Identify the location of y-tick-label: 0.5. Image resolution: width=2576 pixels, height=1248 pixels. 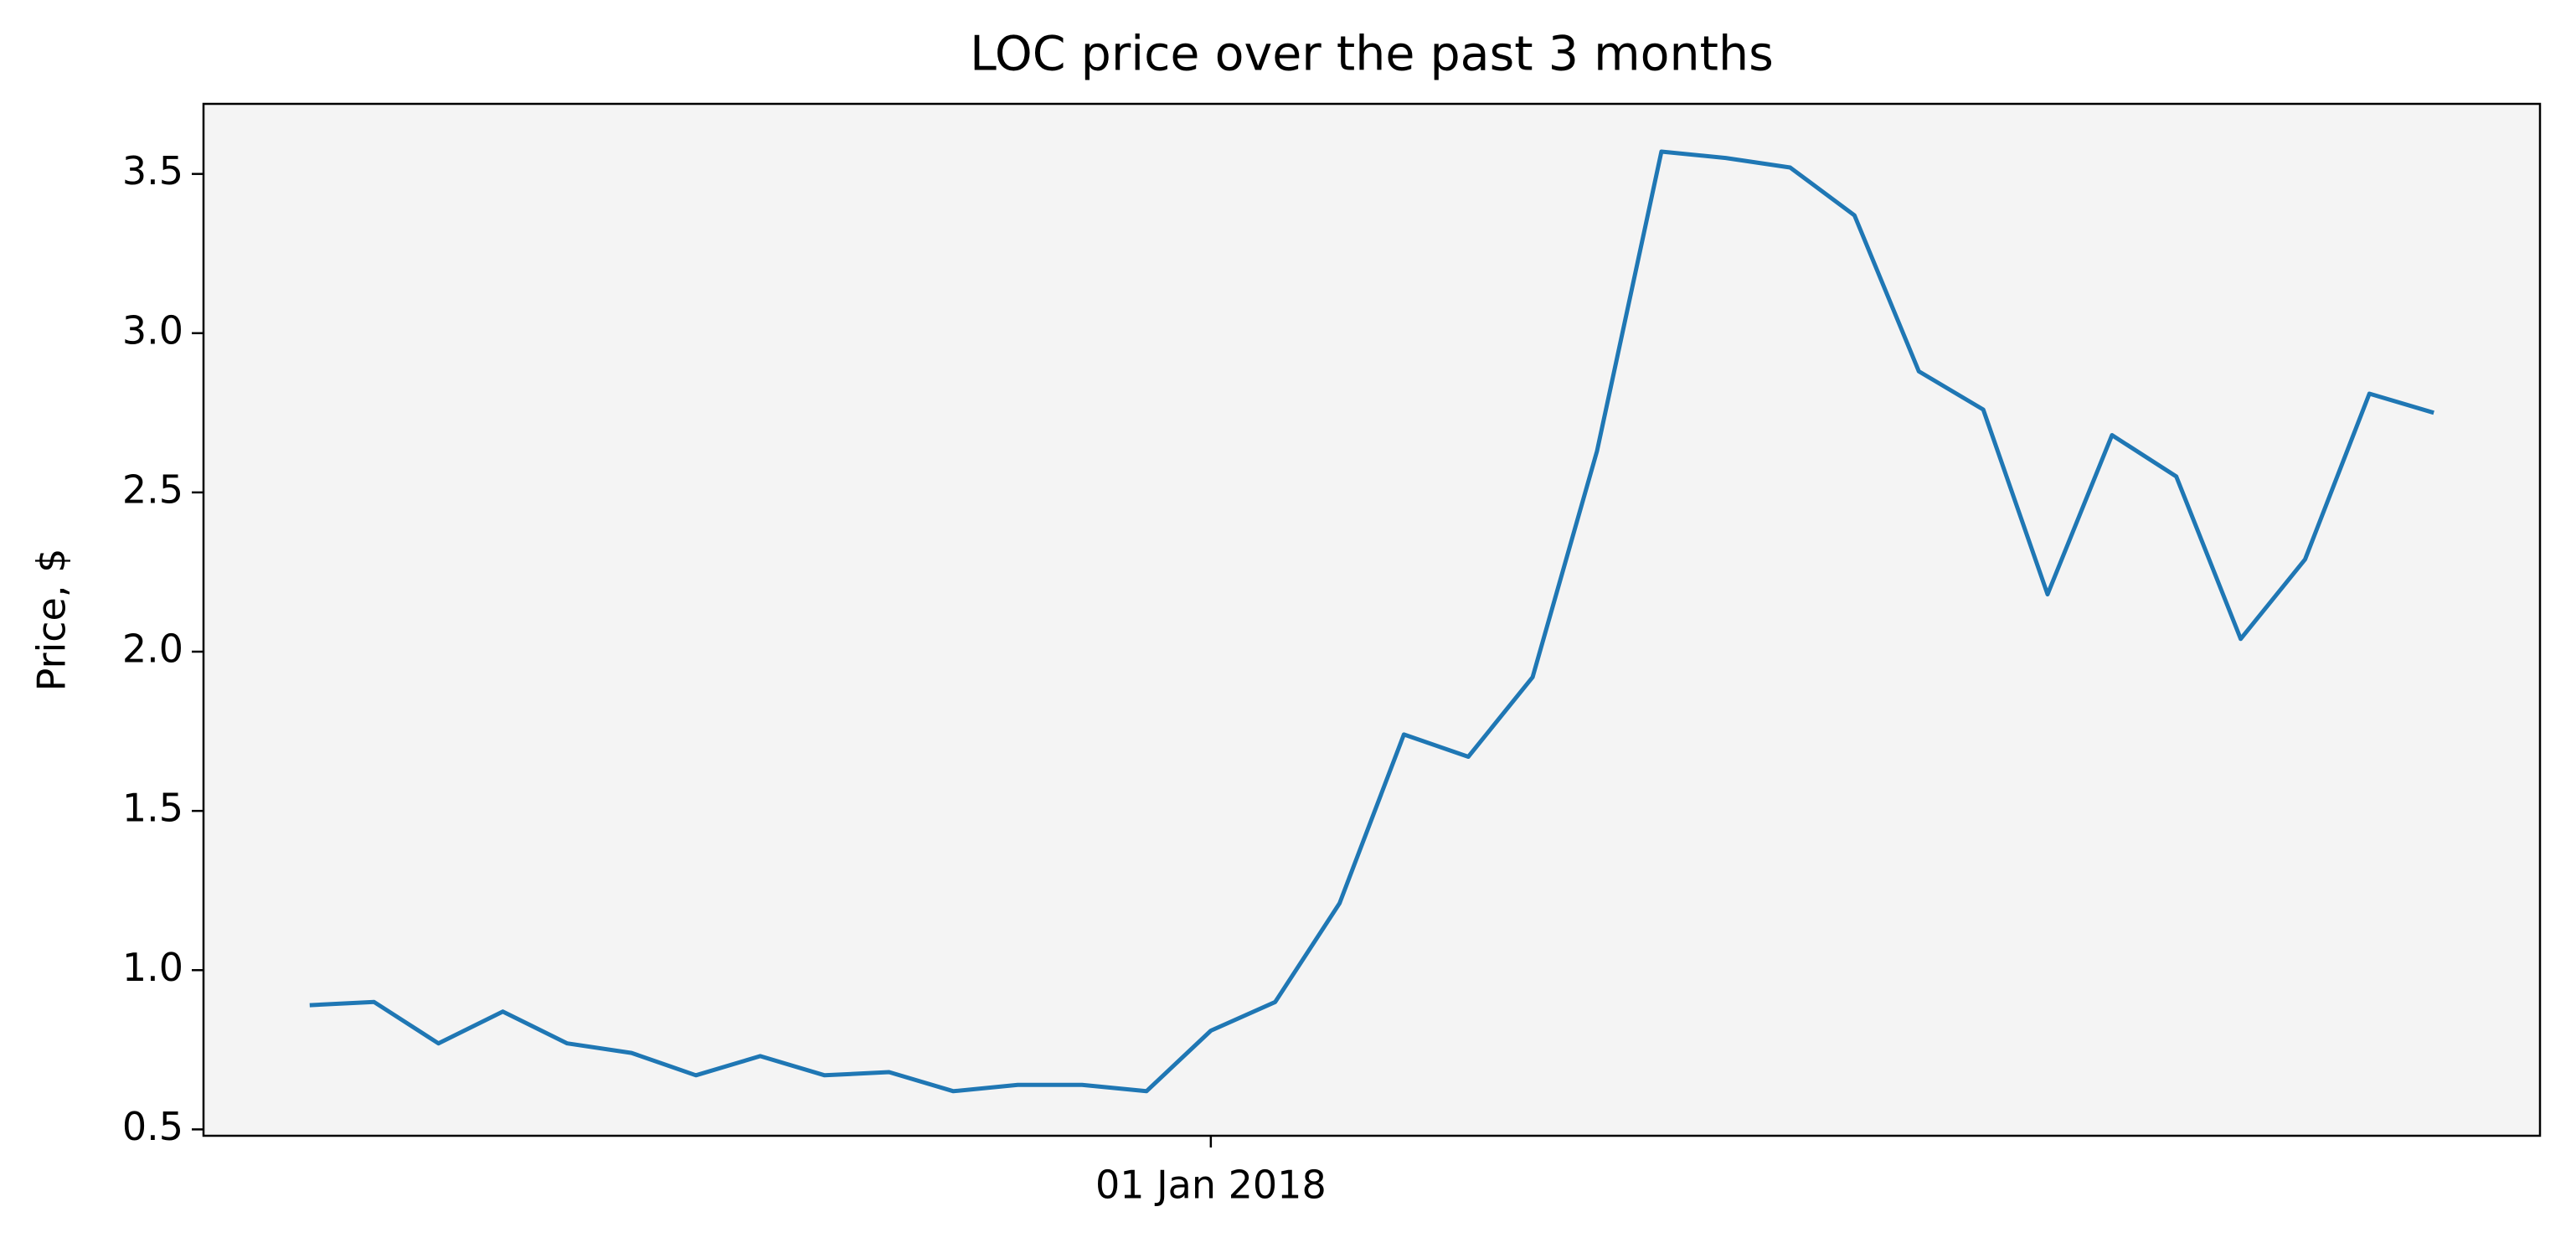
(152, 1126).